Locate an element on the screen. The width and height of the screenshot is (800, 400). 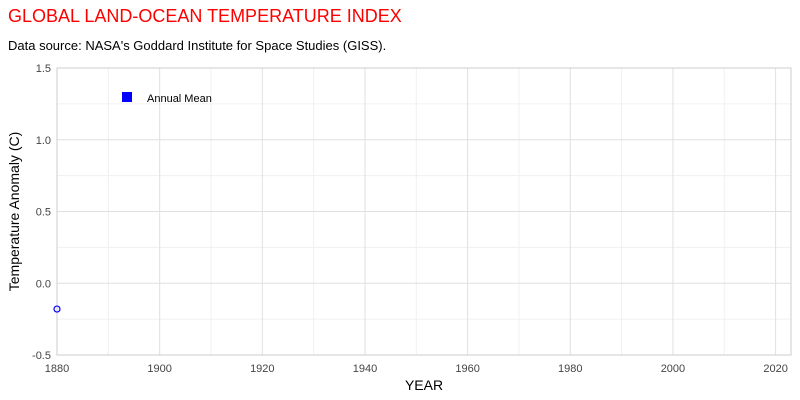
y-tick-label: -0.5 is located at coordinates (41, 356).